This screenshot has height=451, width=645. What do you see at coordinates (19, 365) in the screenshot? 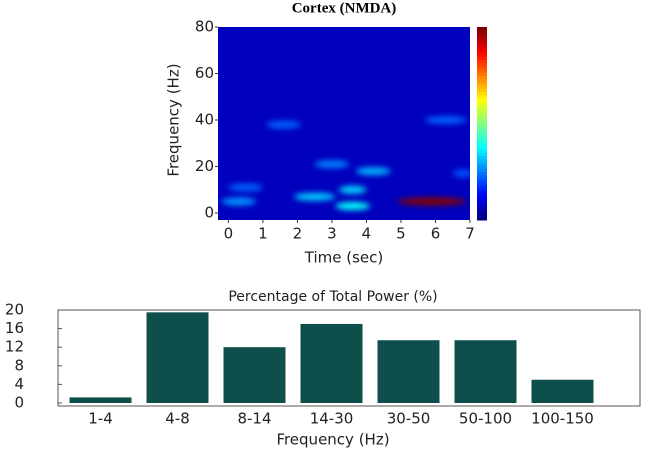
I see `y-tick-label: 8` at bounding box center [19, 365].